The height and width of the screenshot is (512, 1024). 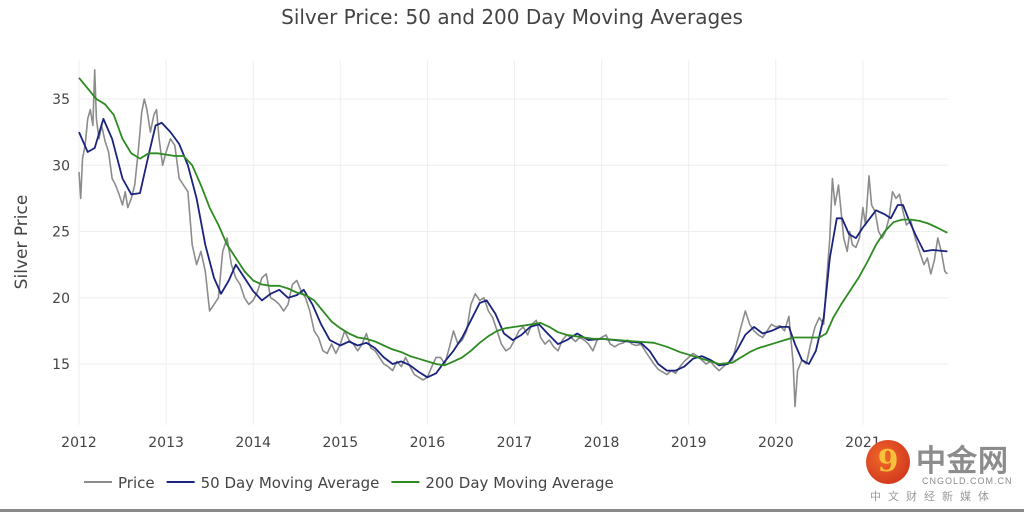 I want to click on legend-item: Price, so click(x=119, y=483).